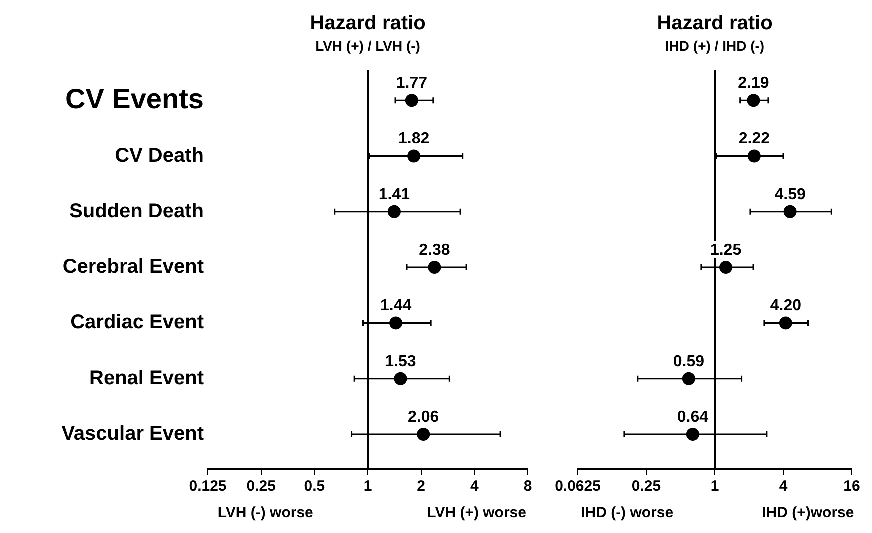  I want to click on text: IHD (-) worse, so click(627, 513).